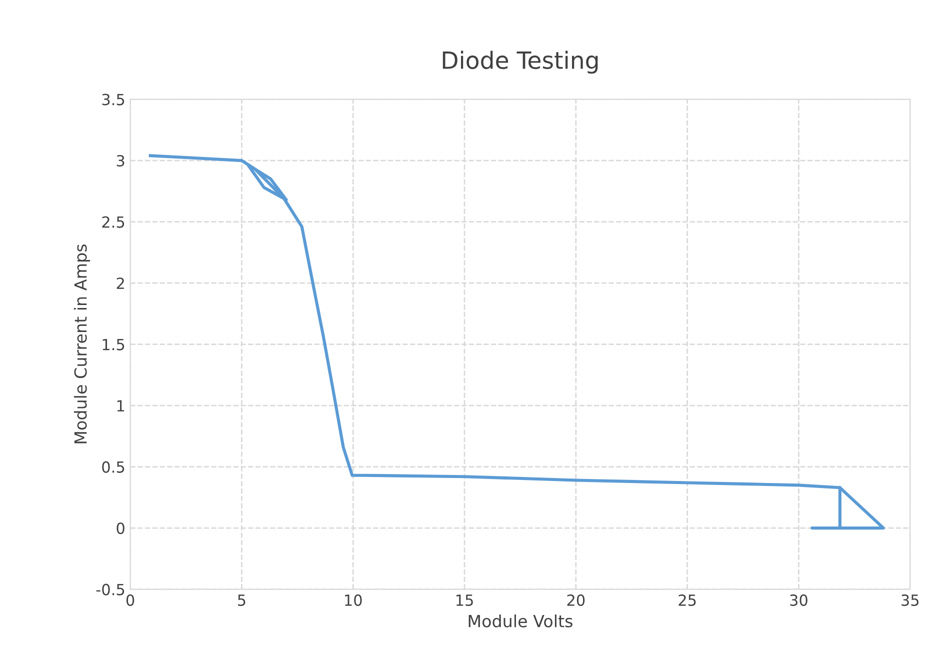 This screenshot has height=649, width=951. What do you see at coordinates (130, 600) in the screenshot?
I see `x-tick-label: 0` at bounding box center [130, 600].